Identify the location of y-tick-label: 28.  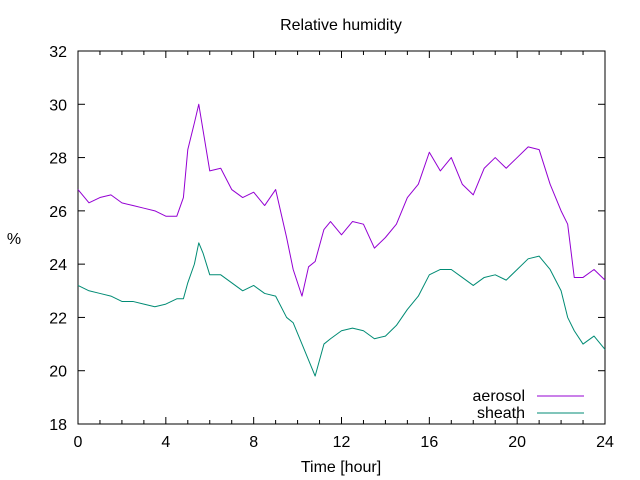
(58, 159).